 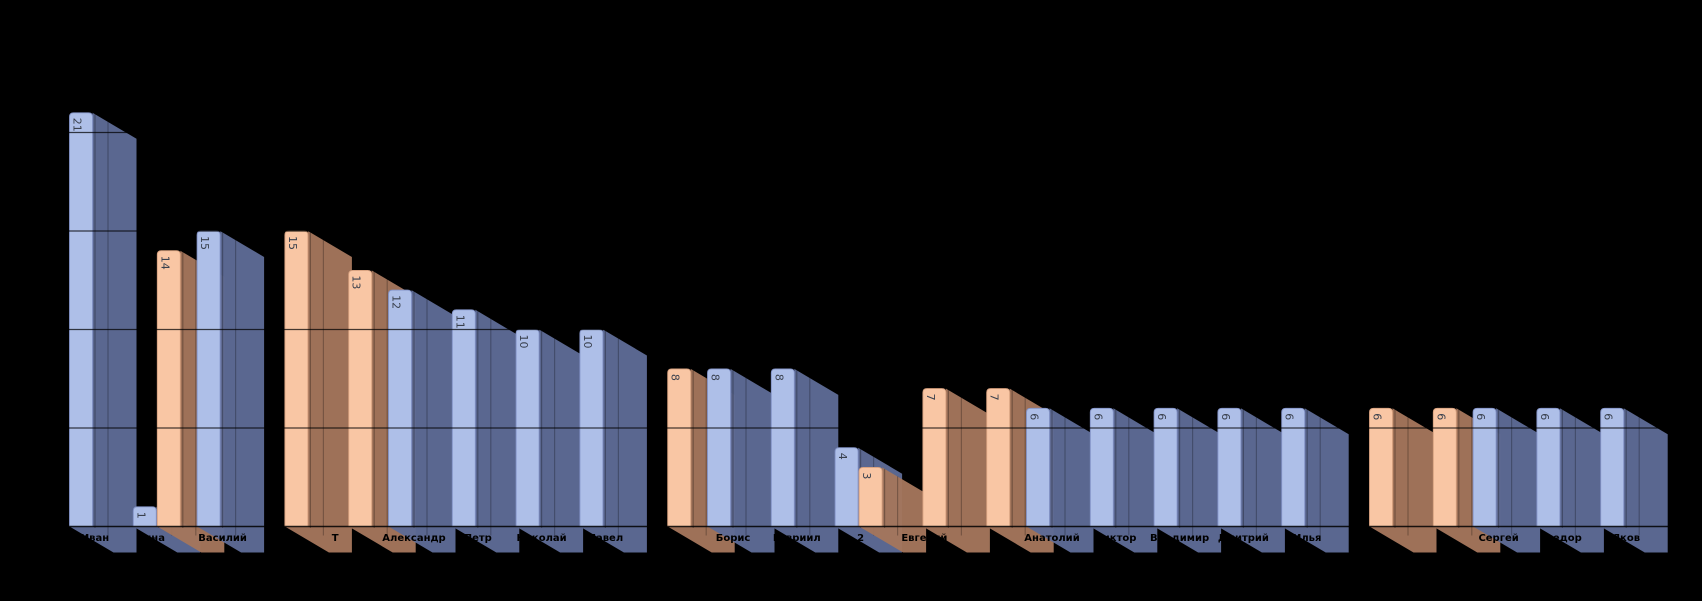 What do you see at coordinates (870, 496) in the screenshot?
I see `bar-face-2-series-orange` at bounding box center [870, 496].